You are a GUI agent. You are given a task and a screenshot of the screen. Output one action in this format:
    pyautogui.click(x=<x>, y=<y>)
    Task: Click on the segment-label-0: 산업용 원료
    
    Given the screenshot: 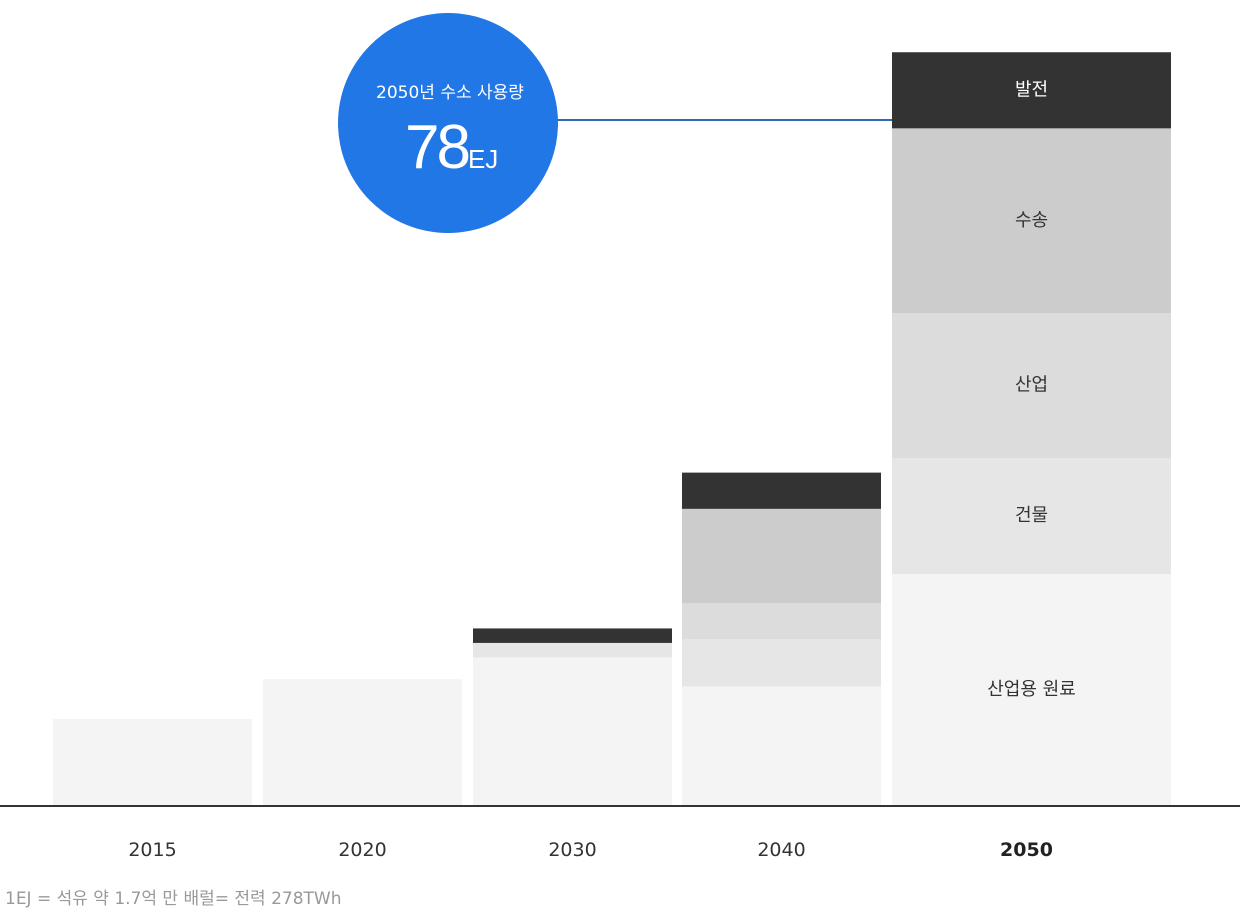 What is the action you would take?
    pyautogui.click(x=1031, y=689)
    